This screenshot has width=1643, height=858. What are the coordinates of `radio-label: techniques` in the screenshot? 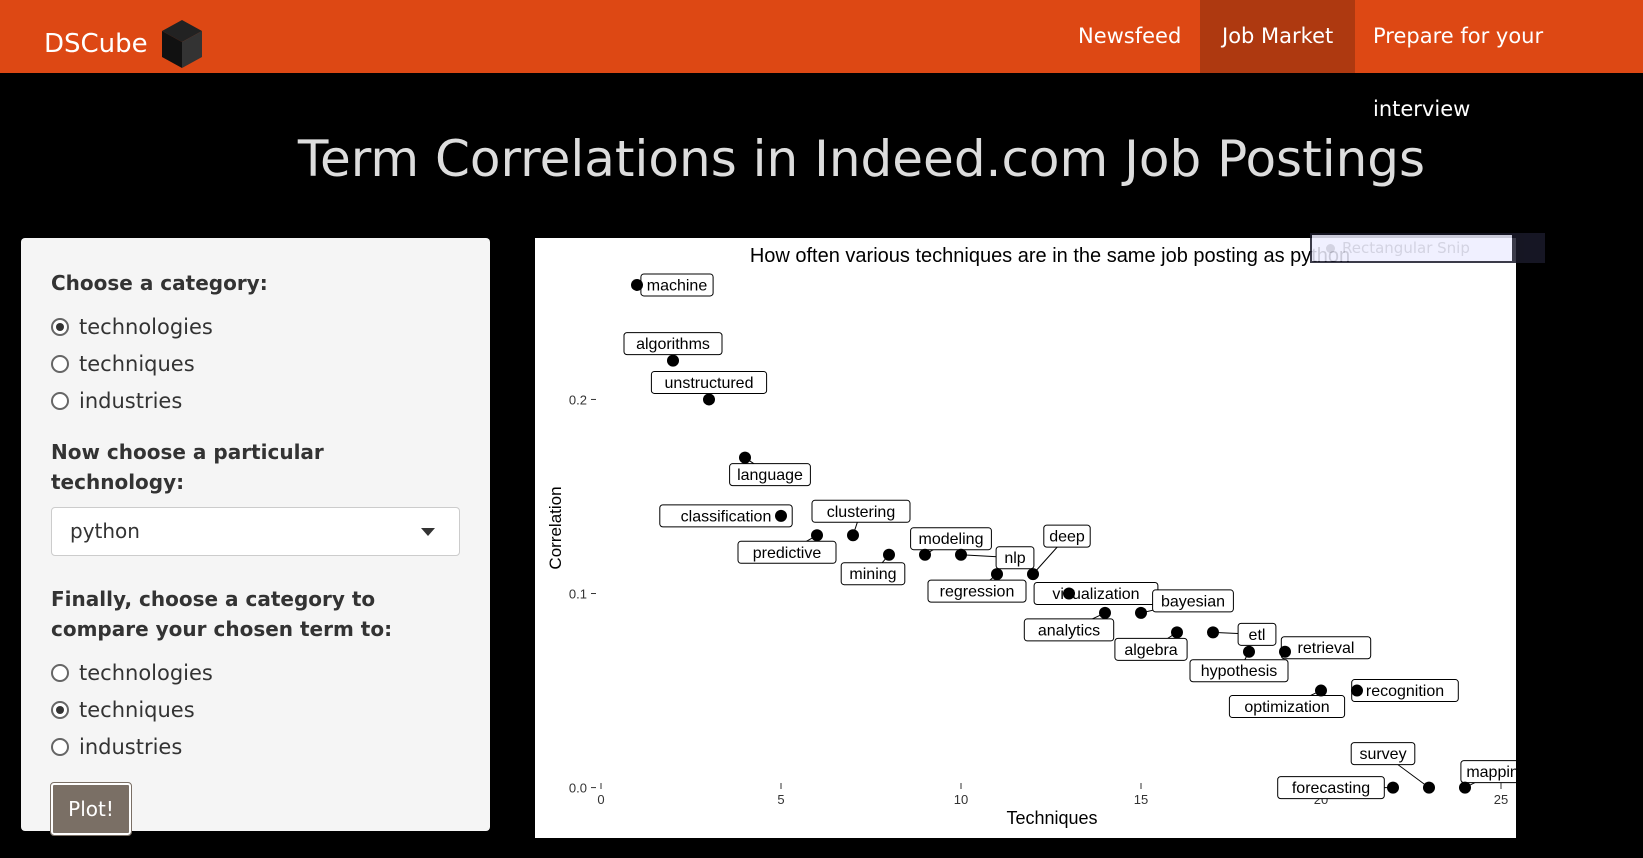 It's located at (137, 363).